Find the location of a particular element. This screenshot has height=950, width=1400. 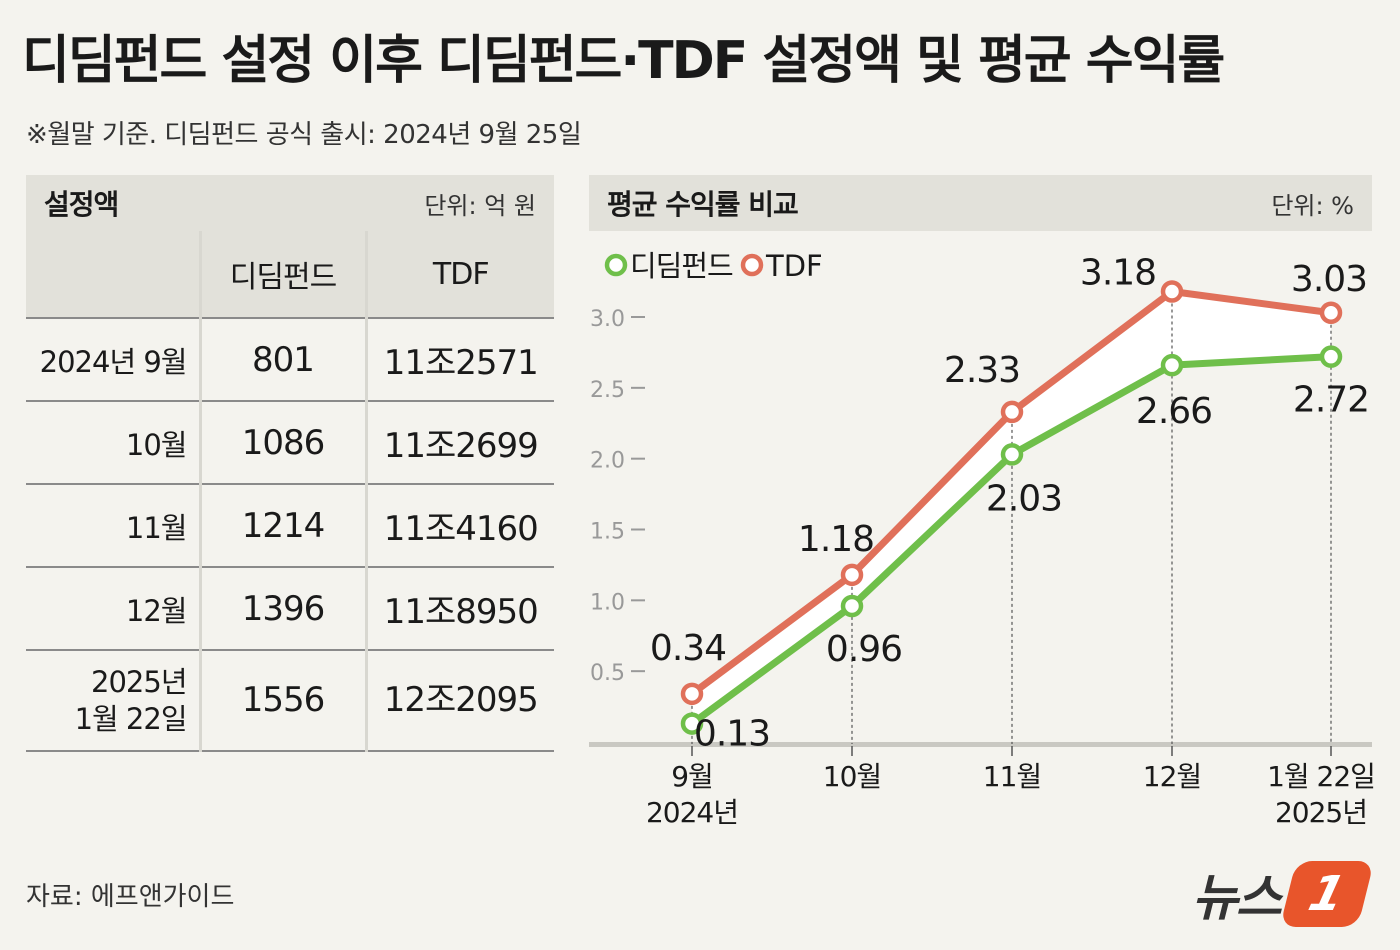

table-row: 2024년 9월 801 11조2571 is located at coordinates (290, 360).